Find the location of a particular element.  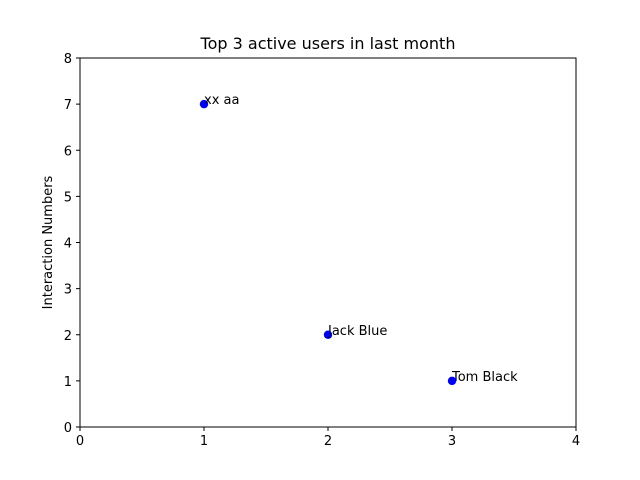

y-axis: 0 1 2 3 4 5 6 7 8 is located at coordinates (72, 244).